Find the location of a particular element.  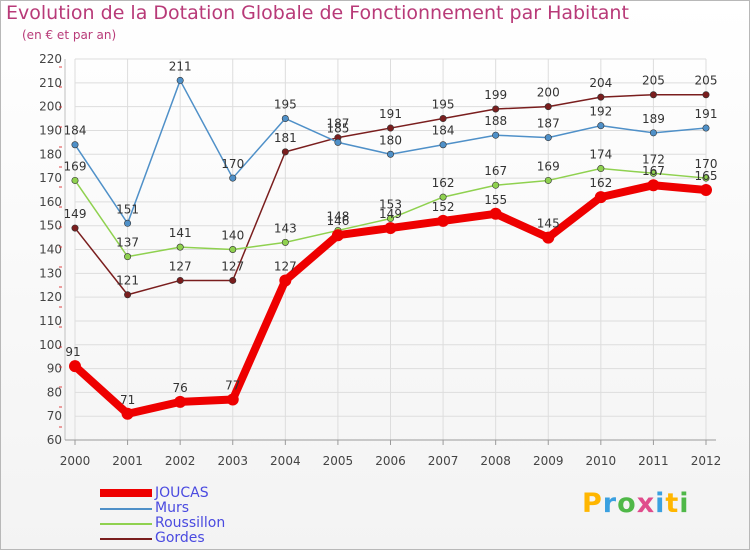

data-label: 91 is located at coordinates (72, 352).